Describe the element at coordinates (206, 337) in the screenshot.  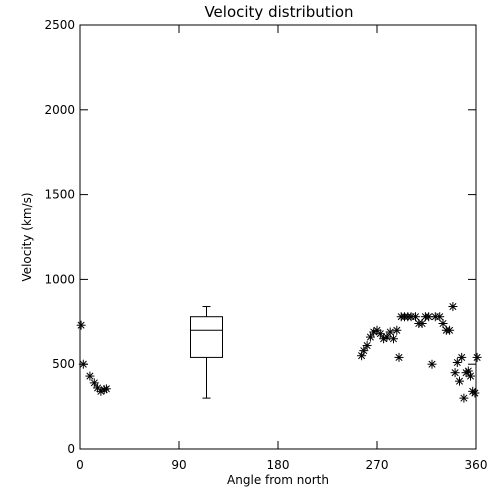
I see `boxplot-box` at that location.